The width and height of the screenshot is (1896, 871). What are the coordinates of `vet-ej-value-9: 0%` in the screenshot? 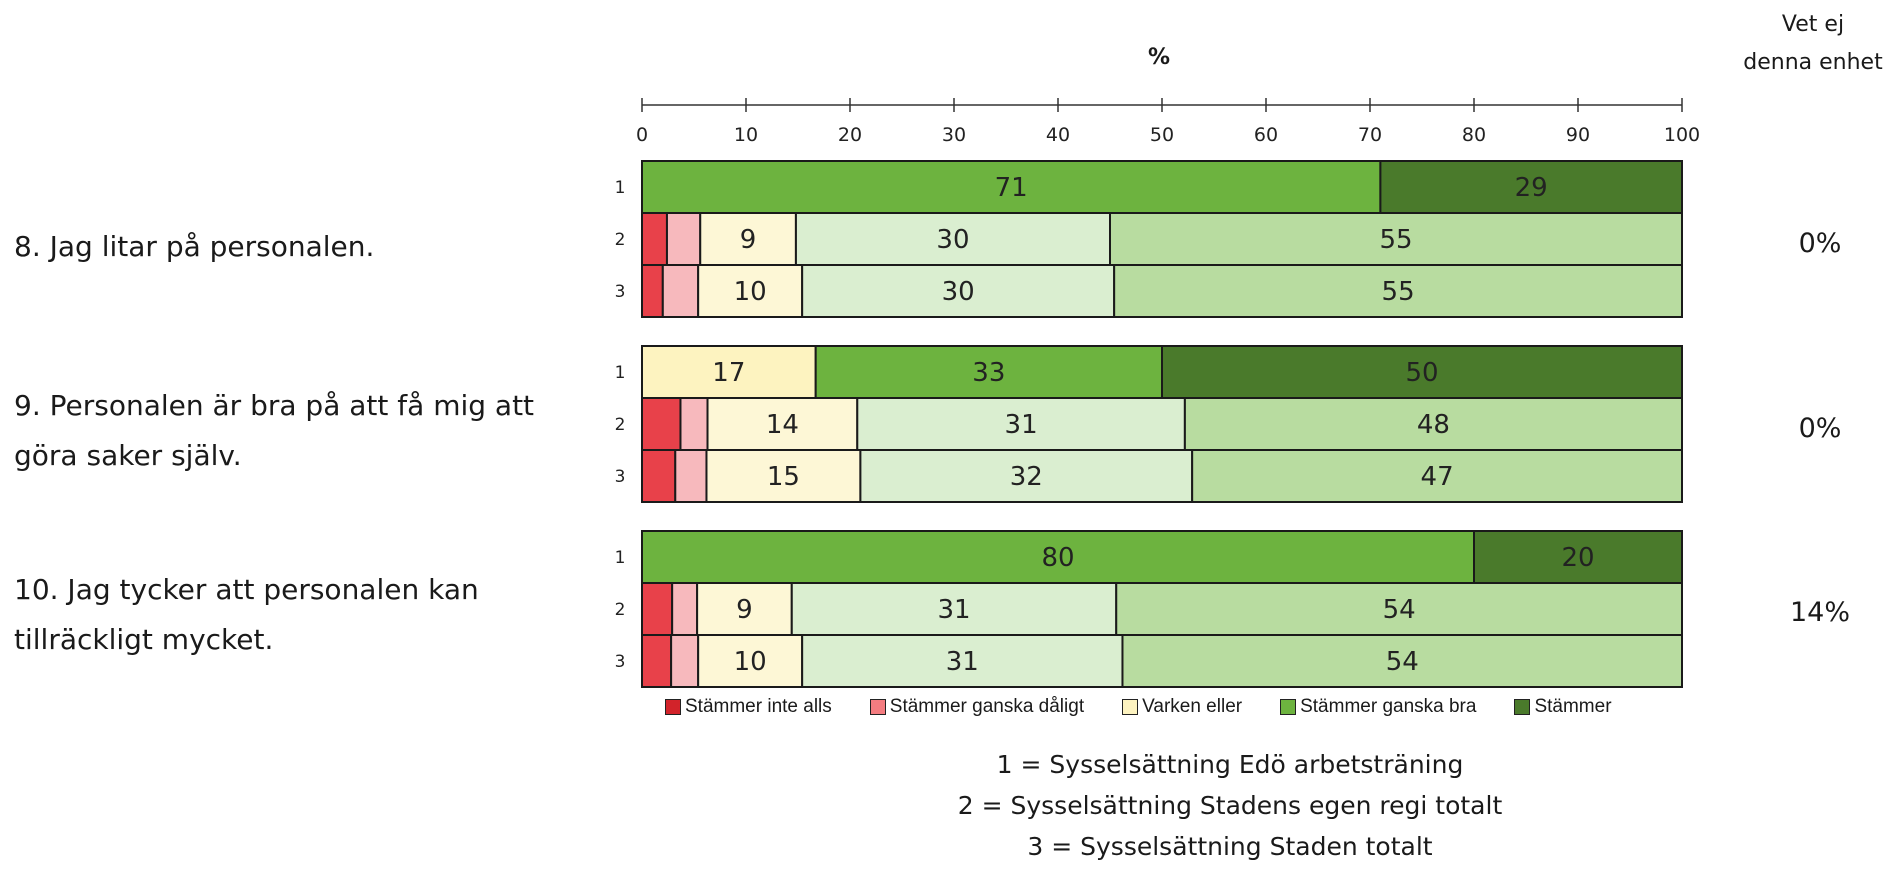 It's located at (1820, 428).